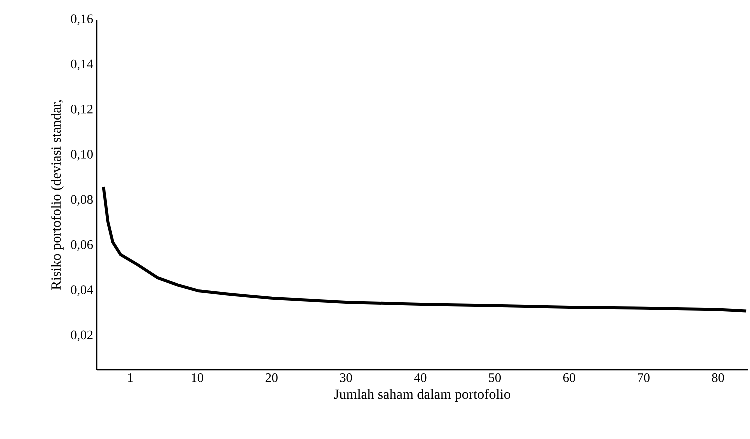 The width and height of the screenshot is (750, 439). What do you see at coordinates (82, 246) in the screenshot?
I see `y-tick-label: 0,06` at bounding box center [82, 246].